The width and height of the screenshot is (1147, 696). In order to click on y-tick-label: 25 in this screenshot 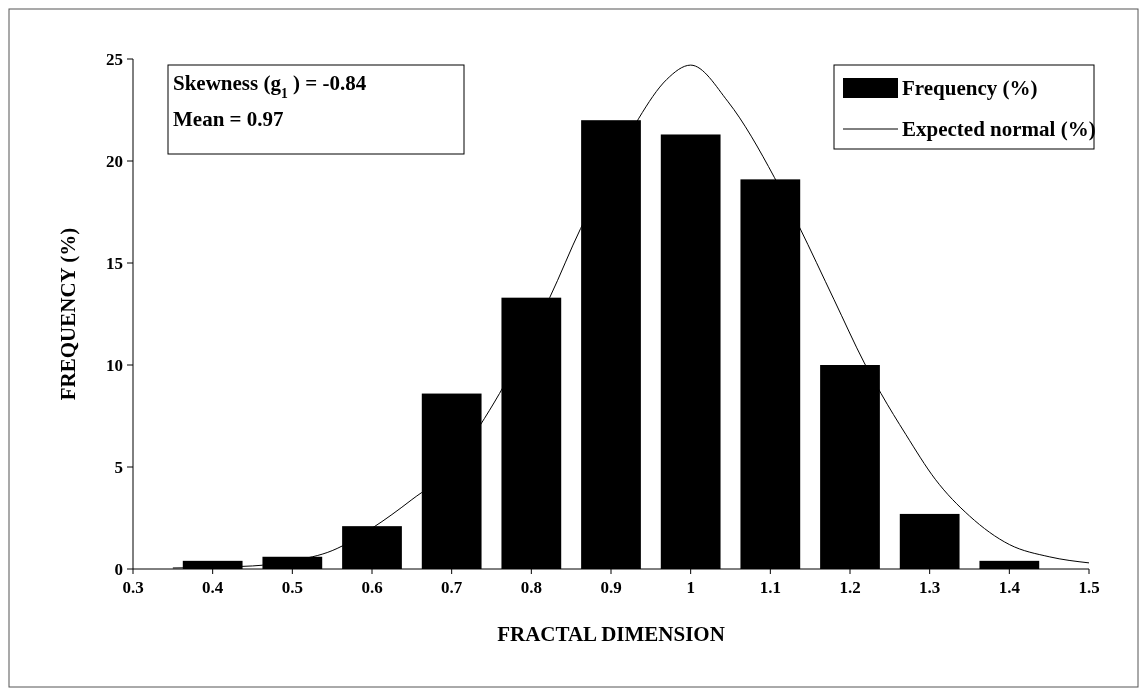, I will do `click(114, 59)`.